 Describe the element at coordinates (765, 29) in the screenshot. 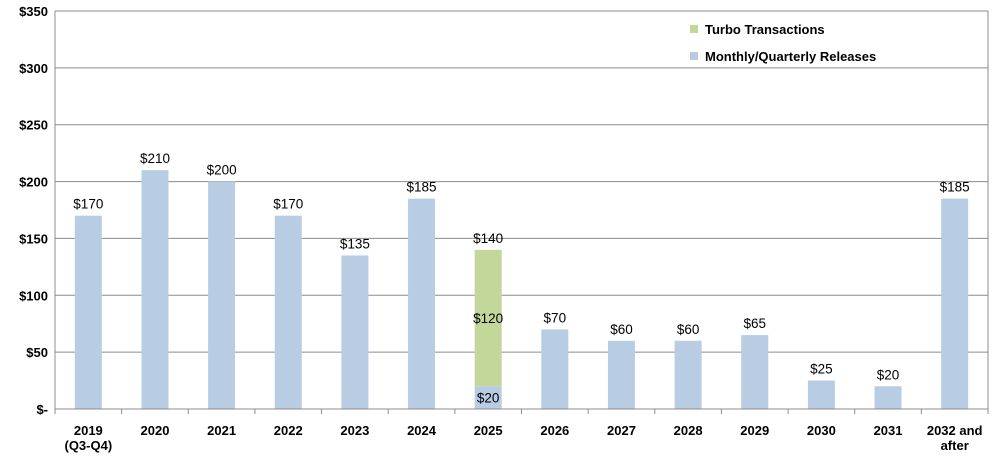

I see `legend-label: Turbo Transactions` at that location.